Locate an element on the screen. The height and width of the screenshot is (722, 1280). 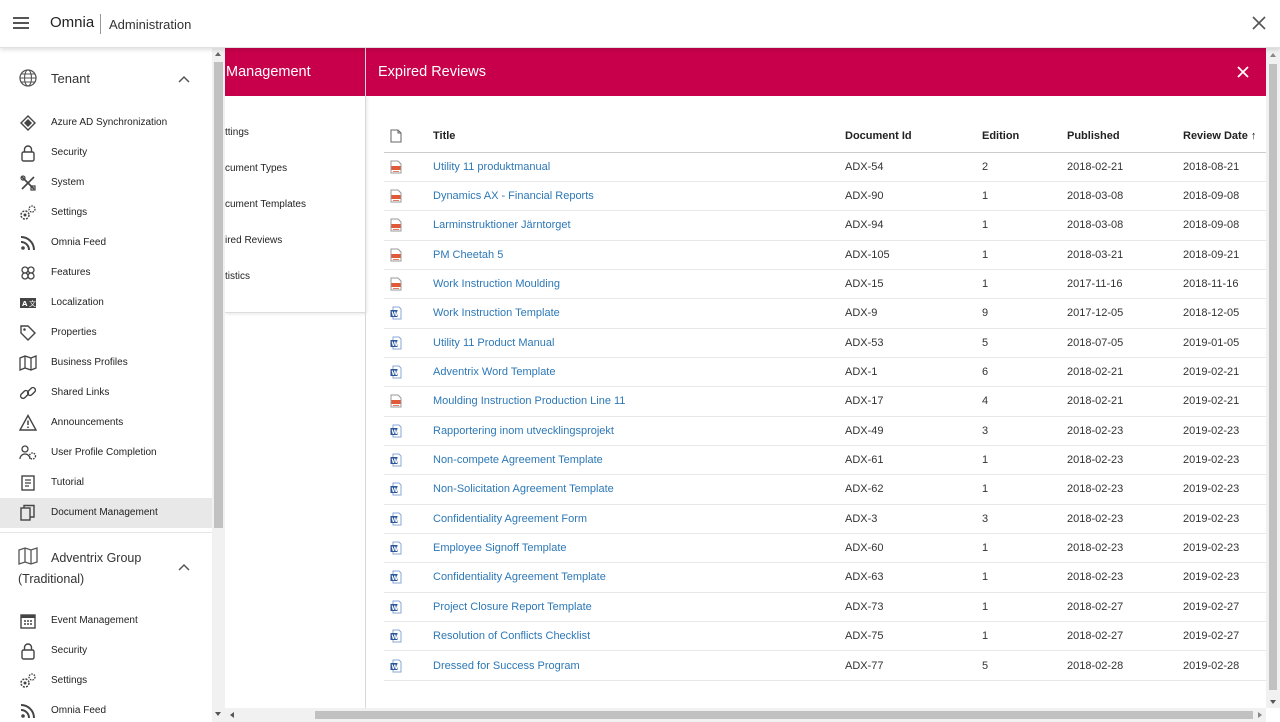
svg-text: W is located at coordinates (395, 667).